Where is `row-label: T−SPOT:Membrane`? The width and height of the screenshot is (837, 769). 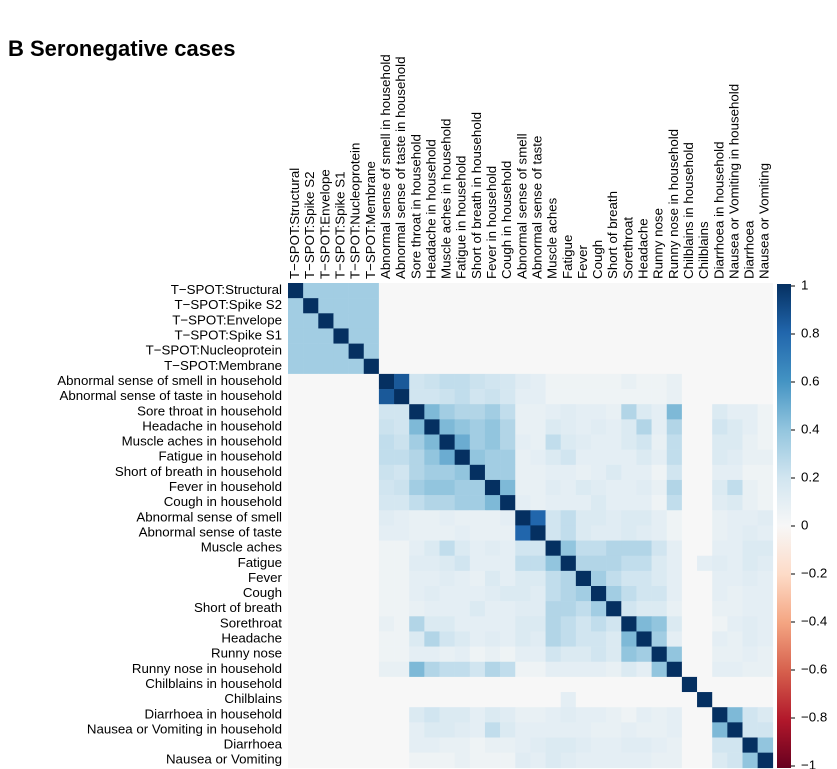 row-label: T−SPOT:Membrane is located at coordinates (223, 365).